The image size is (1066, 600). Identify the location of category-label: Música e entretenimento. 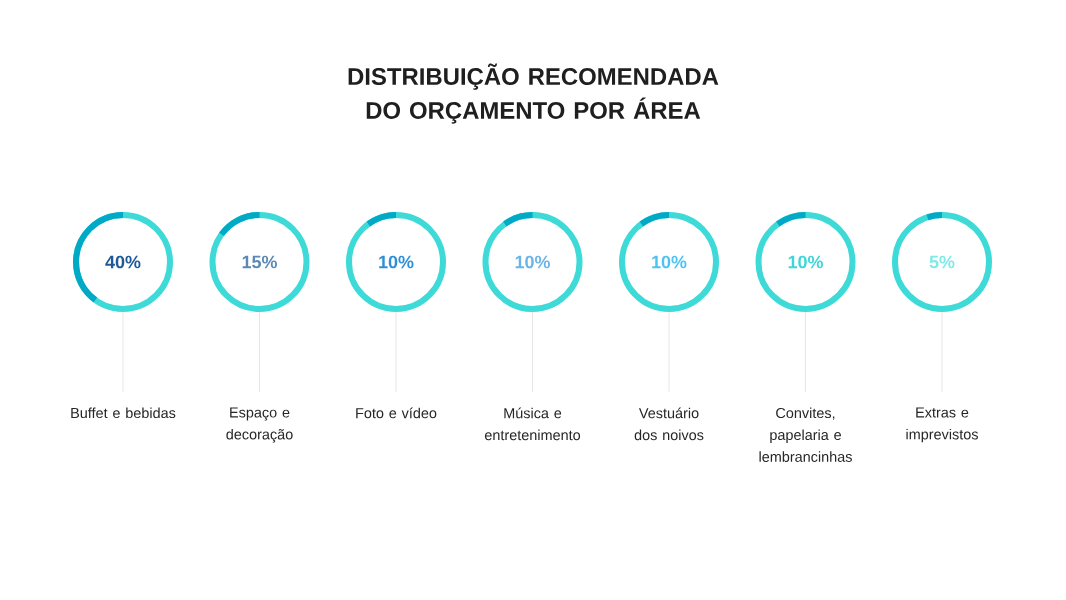
(532, 424).